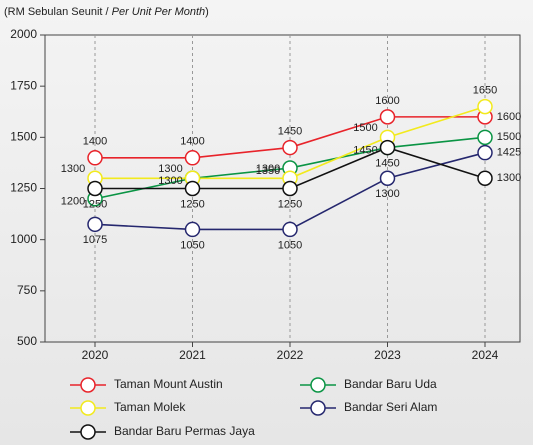  Describe the element at coordinates (168, 384) in the screenshot. I see `legend-label: Taman Mount Austin` at that location.